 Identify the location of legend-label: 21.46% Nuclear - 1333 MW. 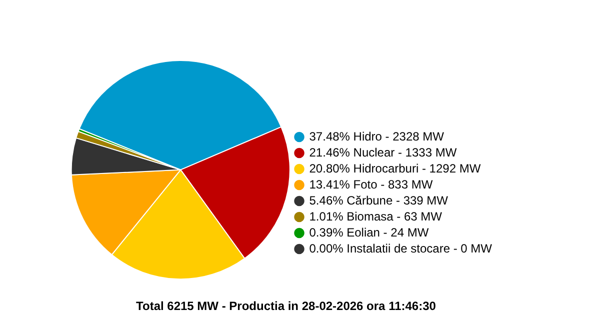
(383, 152).